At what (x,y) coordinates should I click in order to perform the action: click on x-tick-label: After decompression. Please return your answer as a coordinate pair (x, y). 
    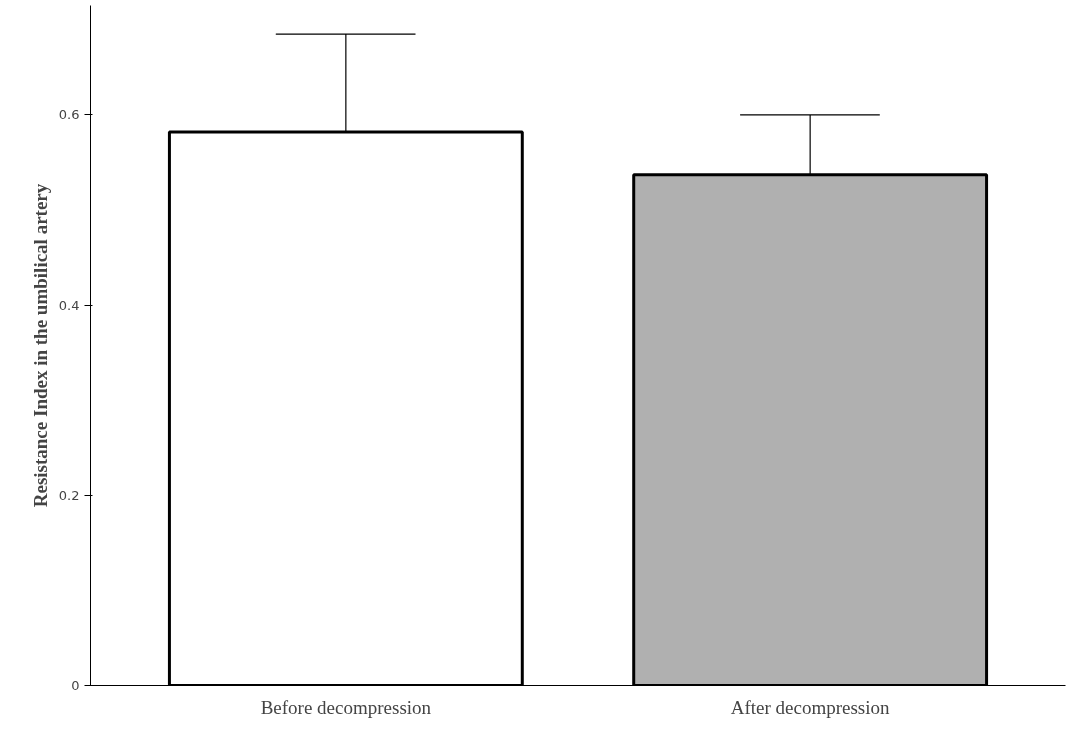
    Looking at the image, I should click on (810, 707).